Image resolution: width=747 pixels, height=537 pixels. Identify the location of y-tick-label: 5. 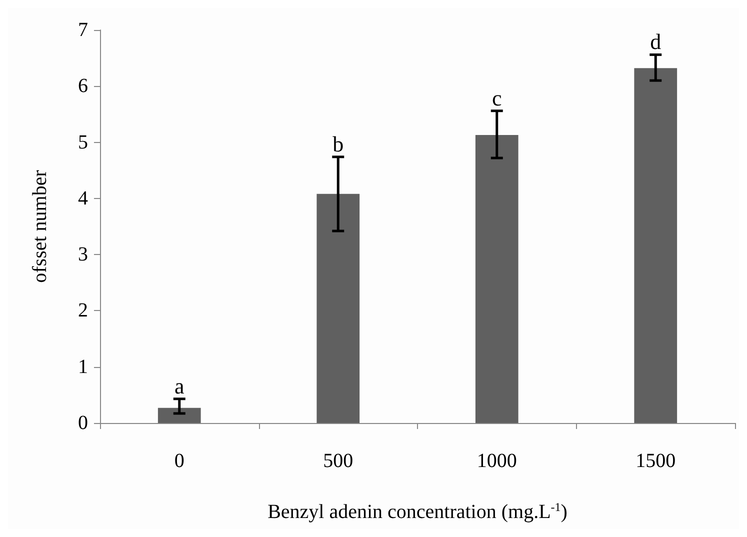
(83, 142).